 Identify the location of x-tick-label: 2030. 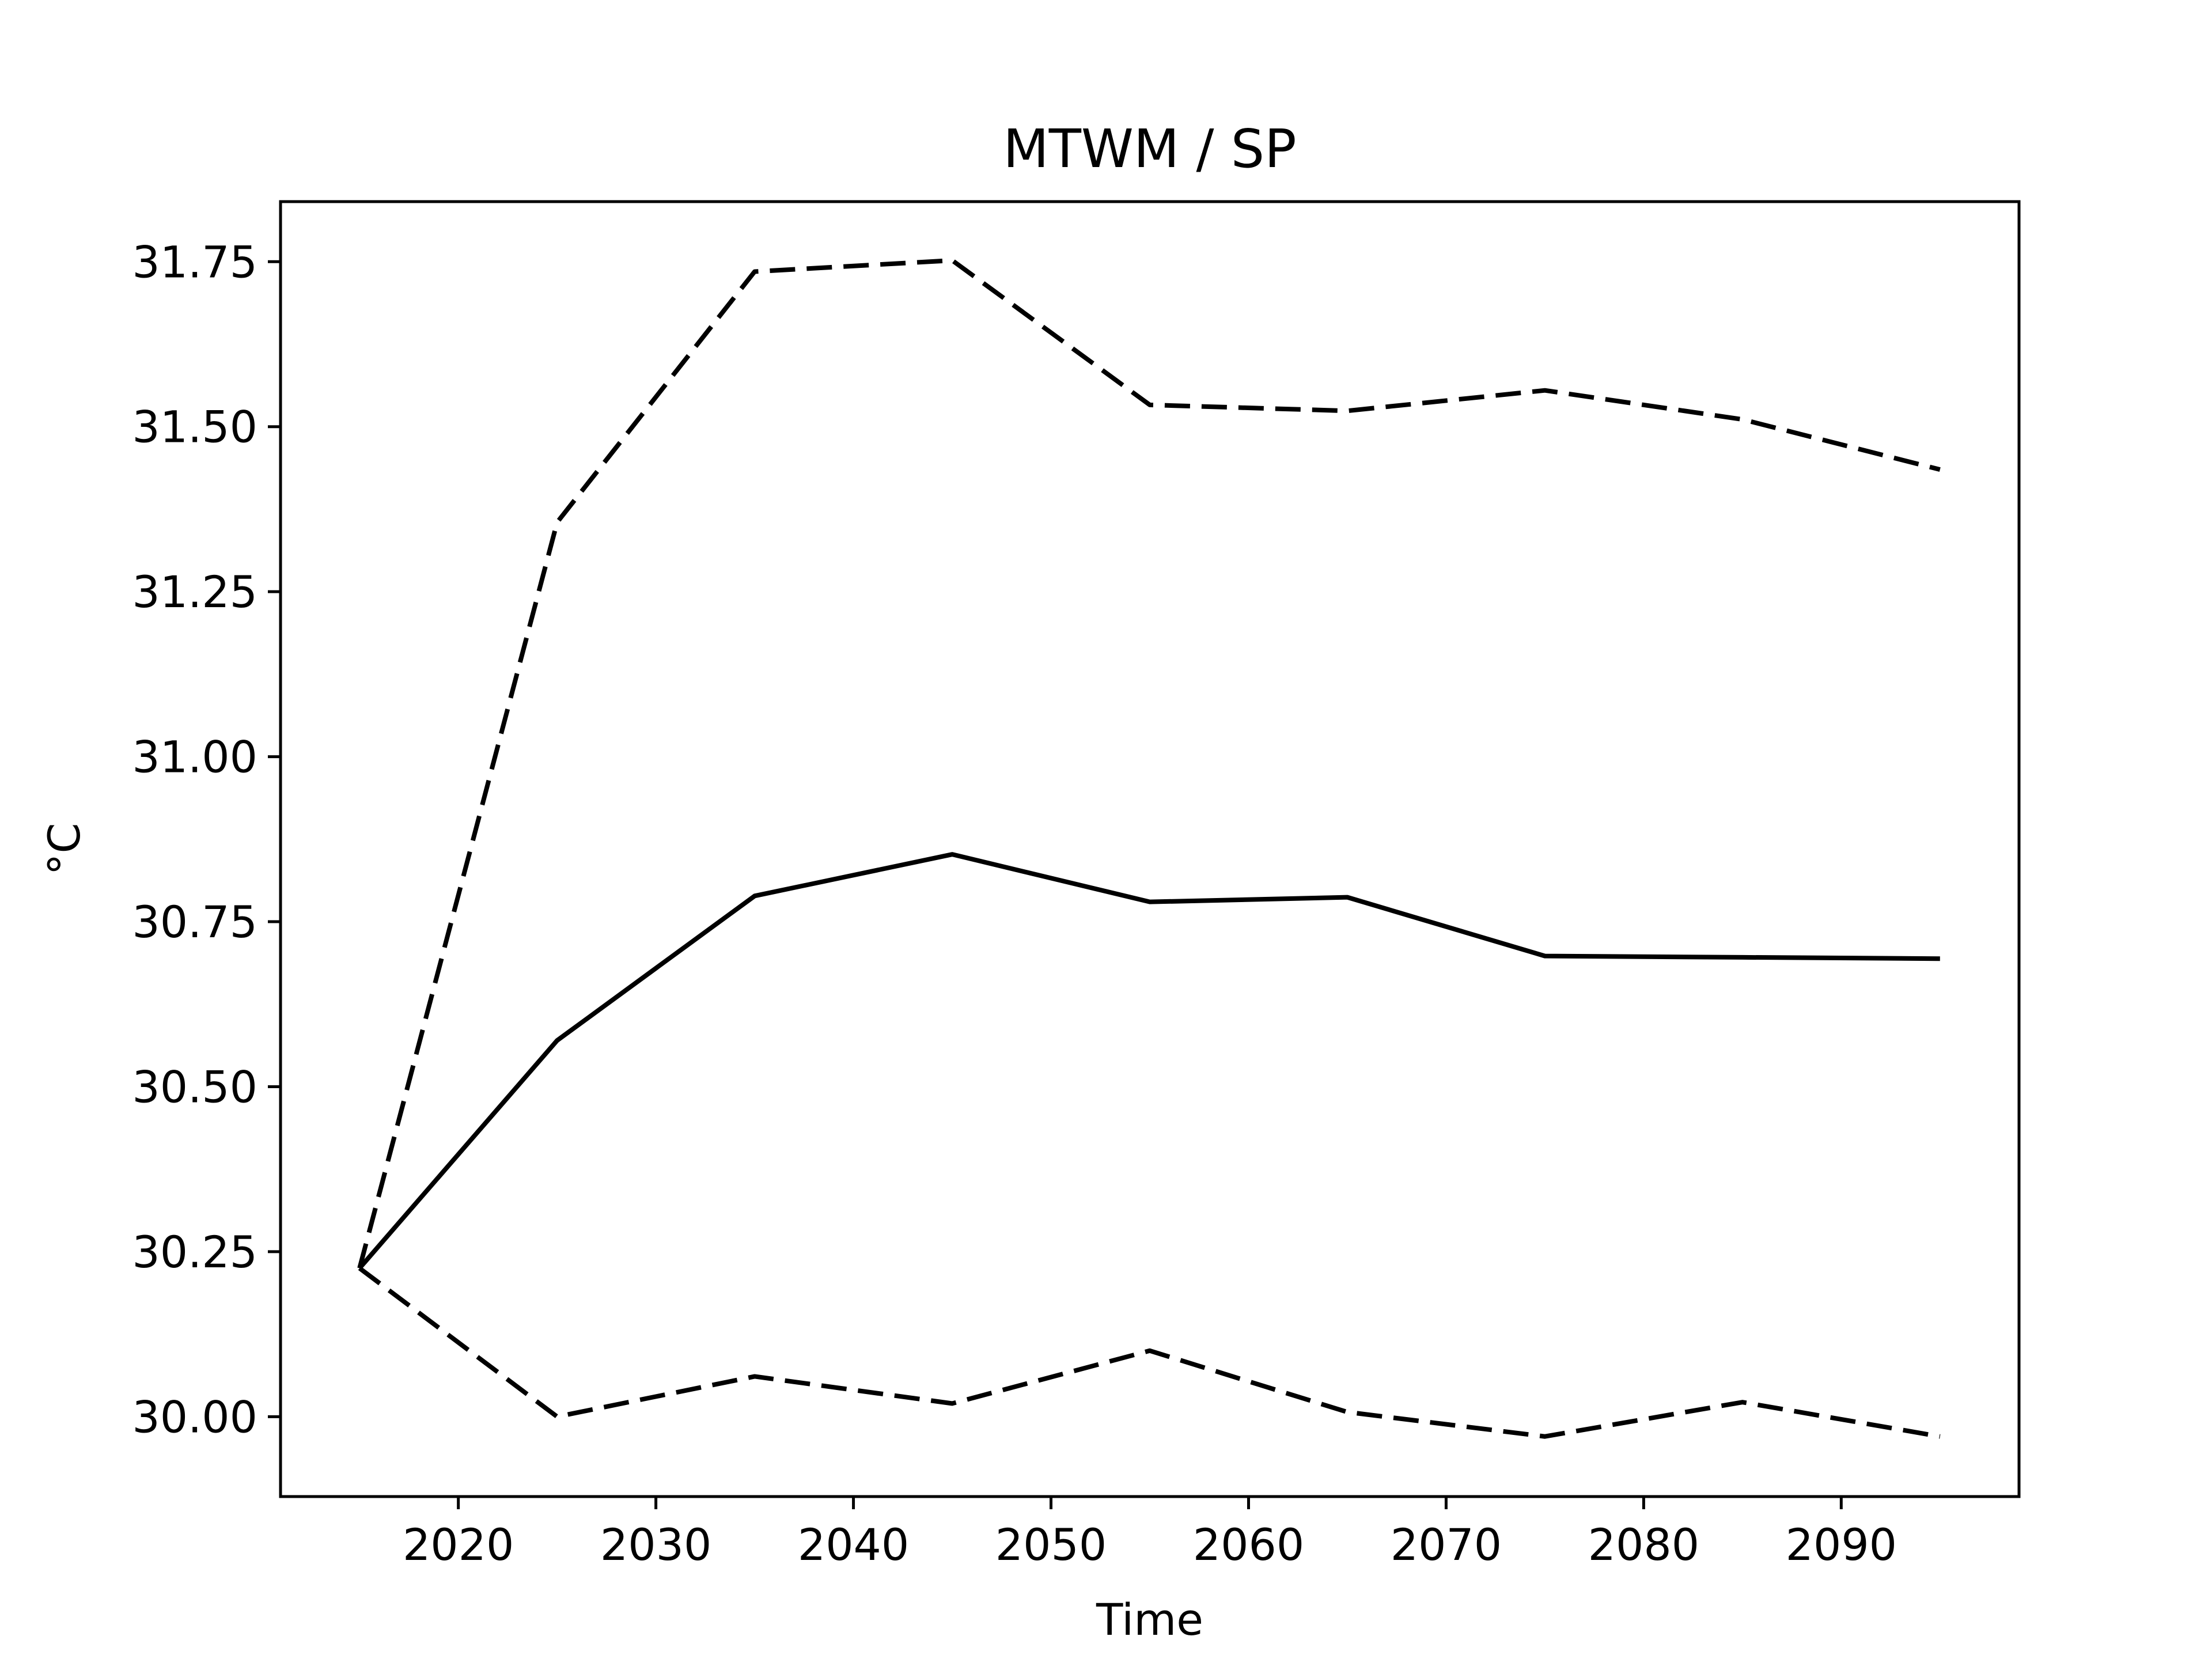
(655, 1544).